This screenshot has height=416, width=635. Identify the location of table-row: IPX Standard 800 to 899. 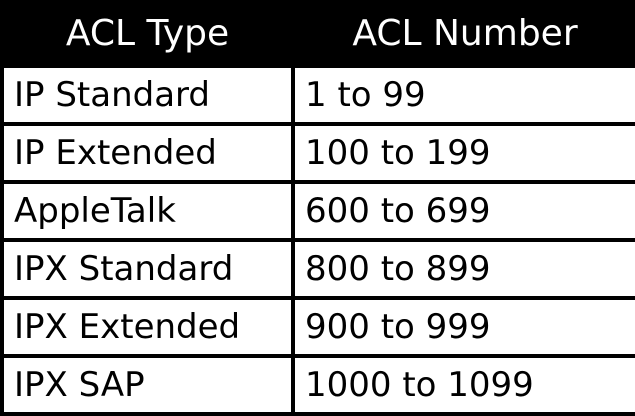
(317, 269).